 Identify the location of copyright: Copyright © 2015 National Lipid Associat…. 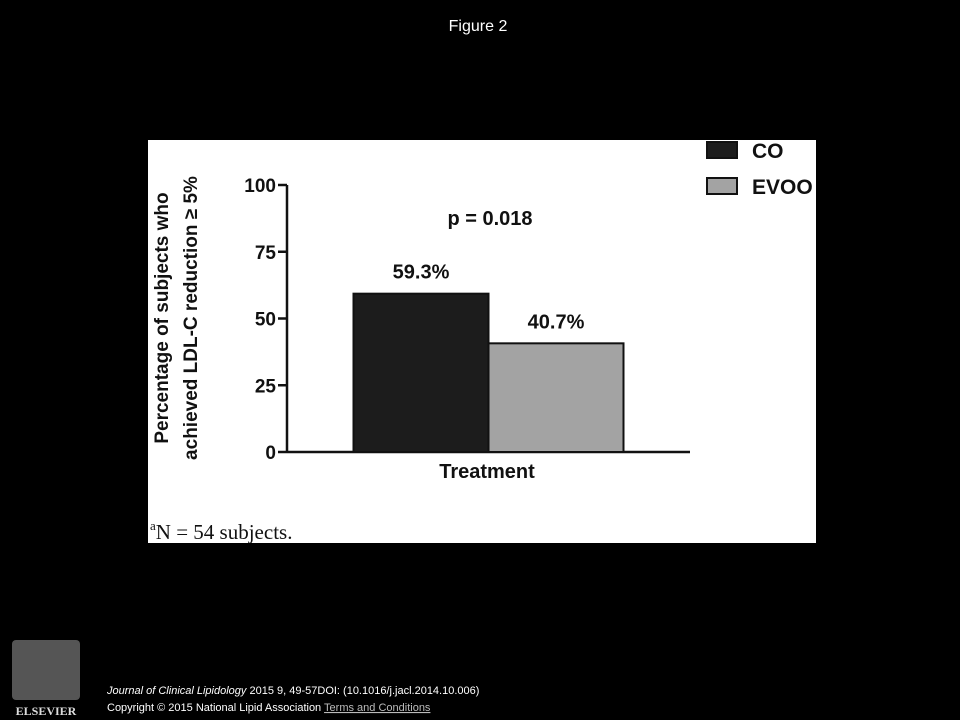
(215, 708).